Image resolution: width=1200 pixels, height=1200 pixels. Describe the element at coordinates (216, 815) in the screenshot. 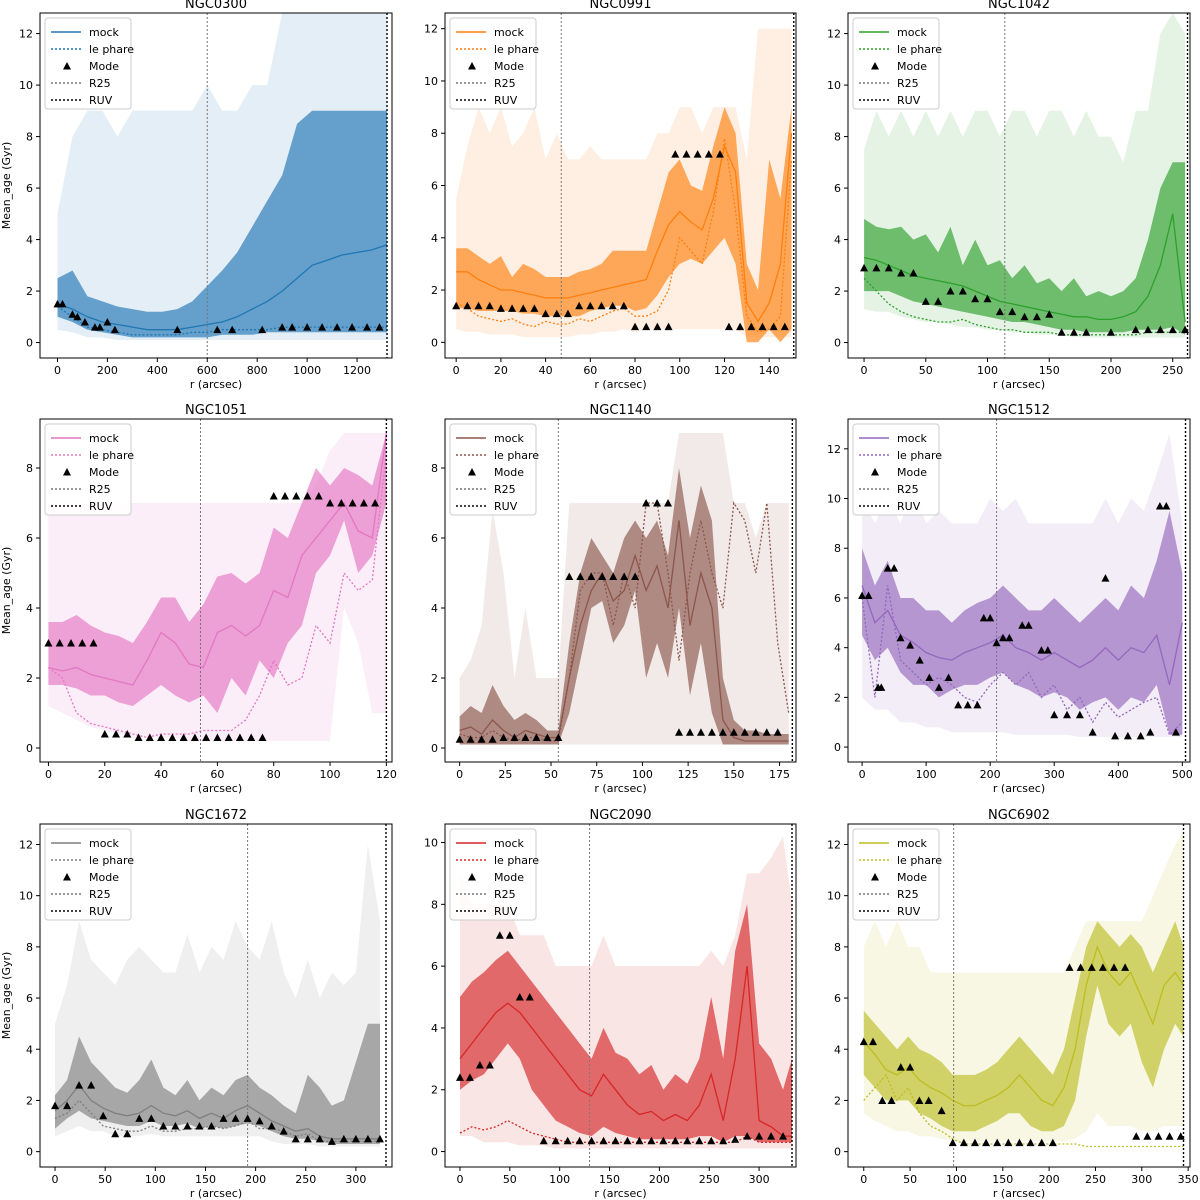

I see `chart-title: NGC1672` at that location.